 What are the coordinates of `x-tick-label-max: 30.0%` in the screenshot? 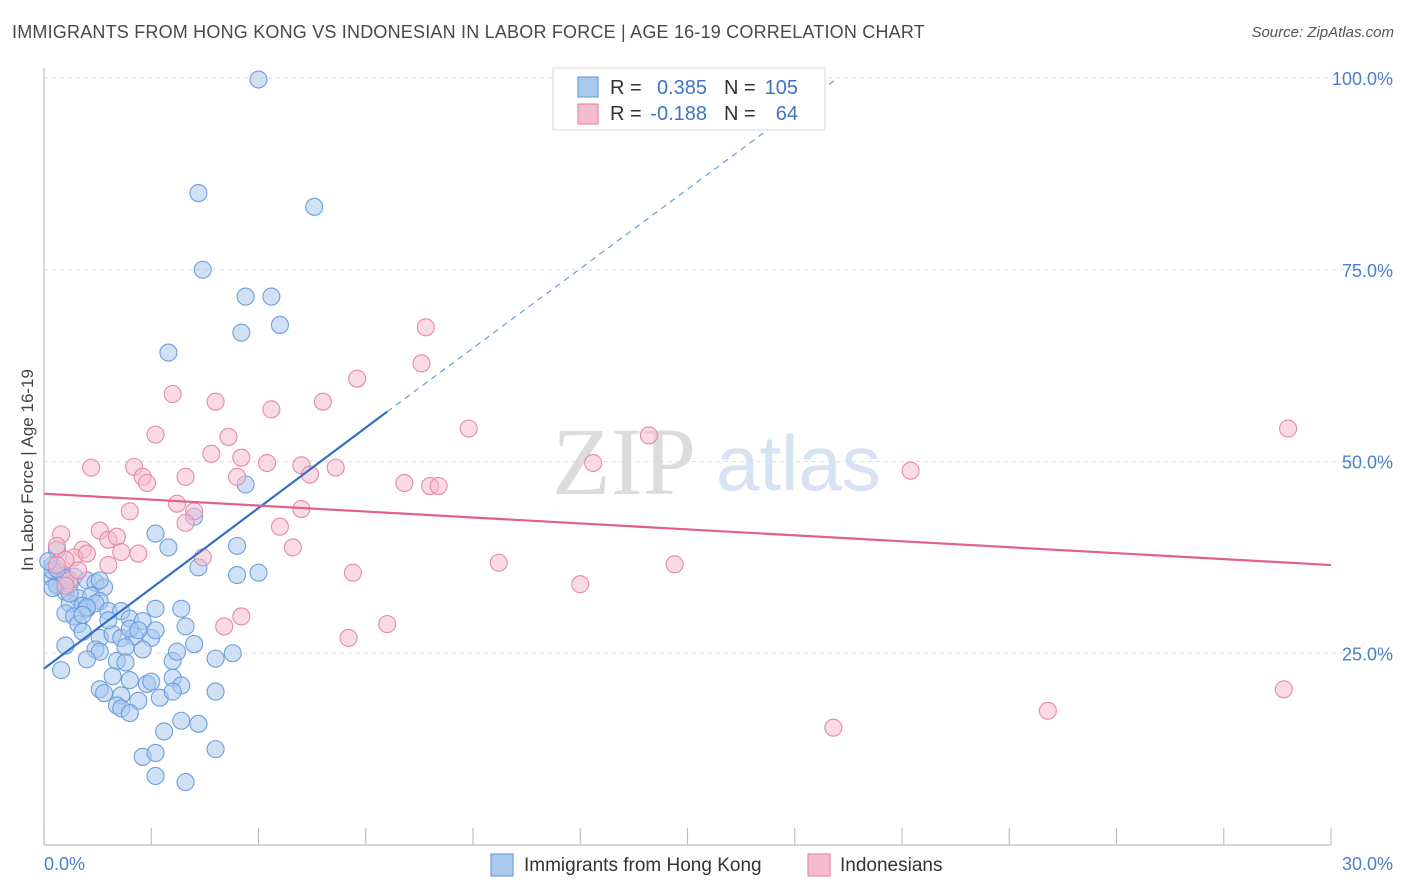 It's located at (1367, 864).